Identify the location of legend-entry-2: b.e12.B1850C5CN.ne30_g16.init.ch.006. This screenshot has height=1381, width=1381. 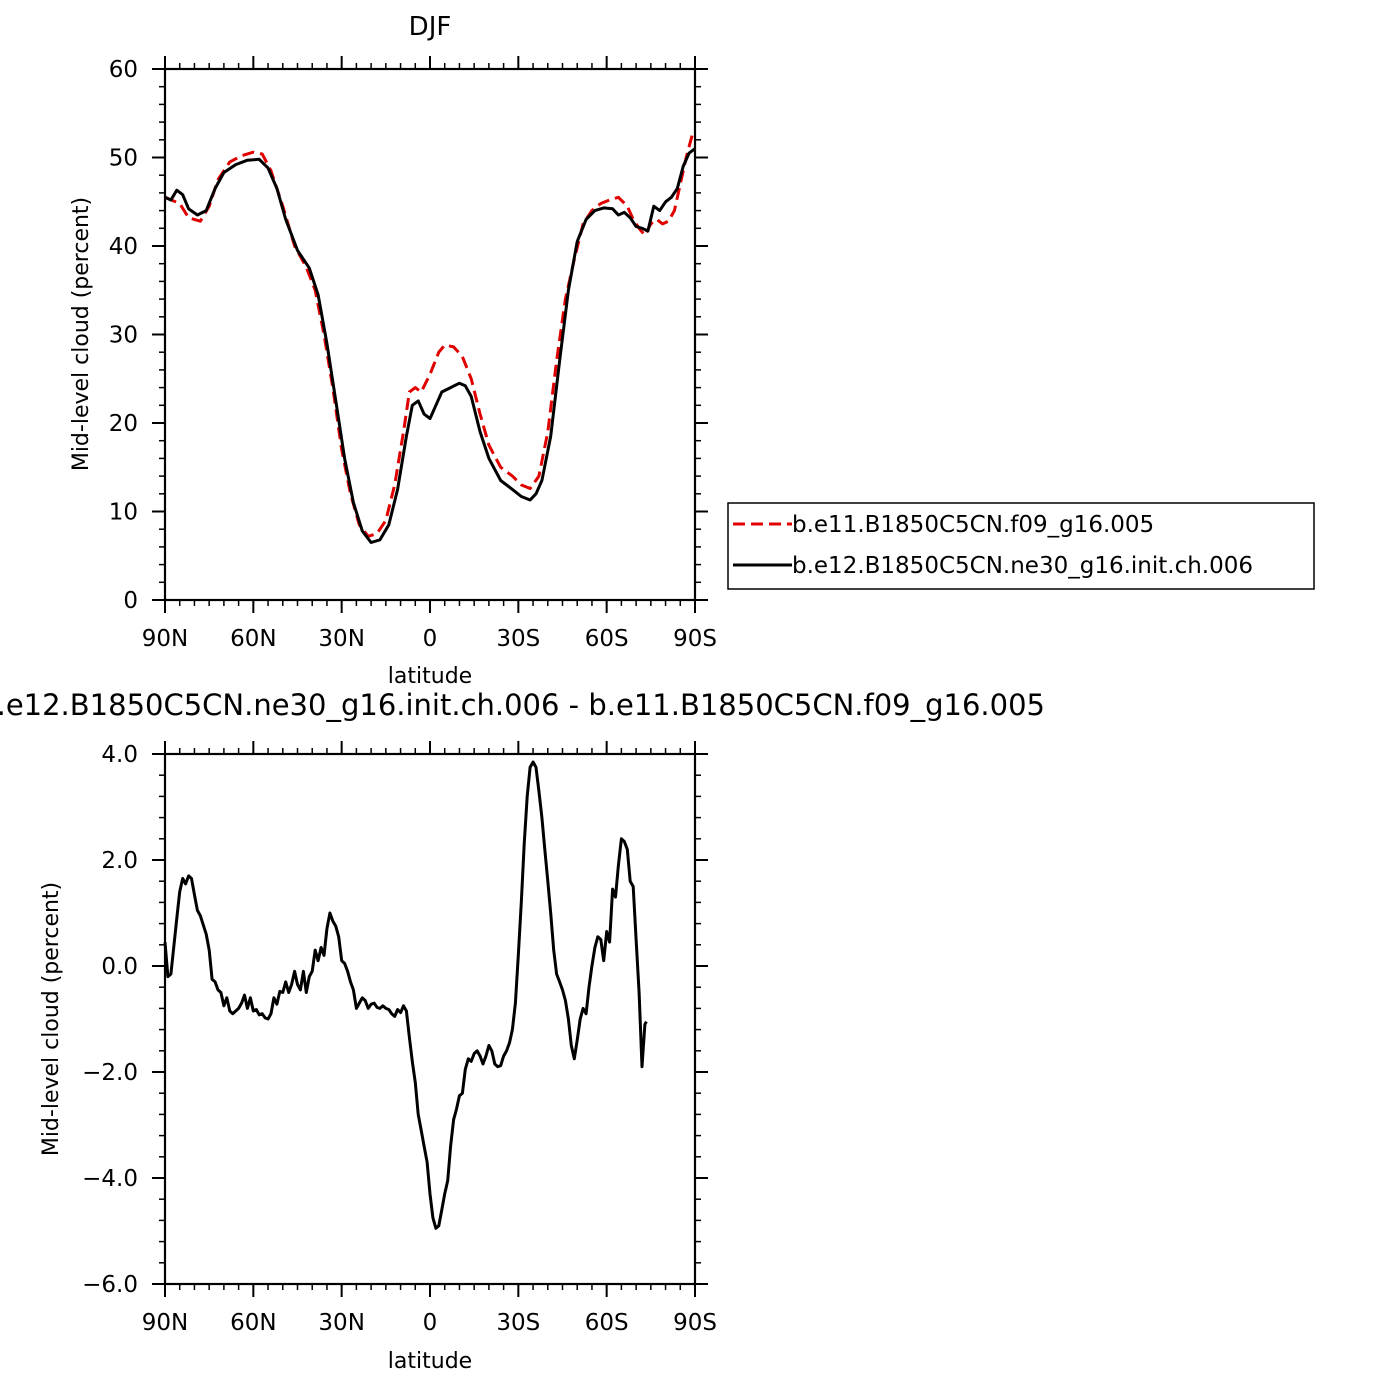
(1022, 566).